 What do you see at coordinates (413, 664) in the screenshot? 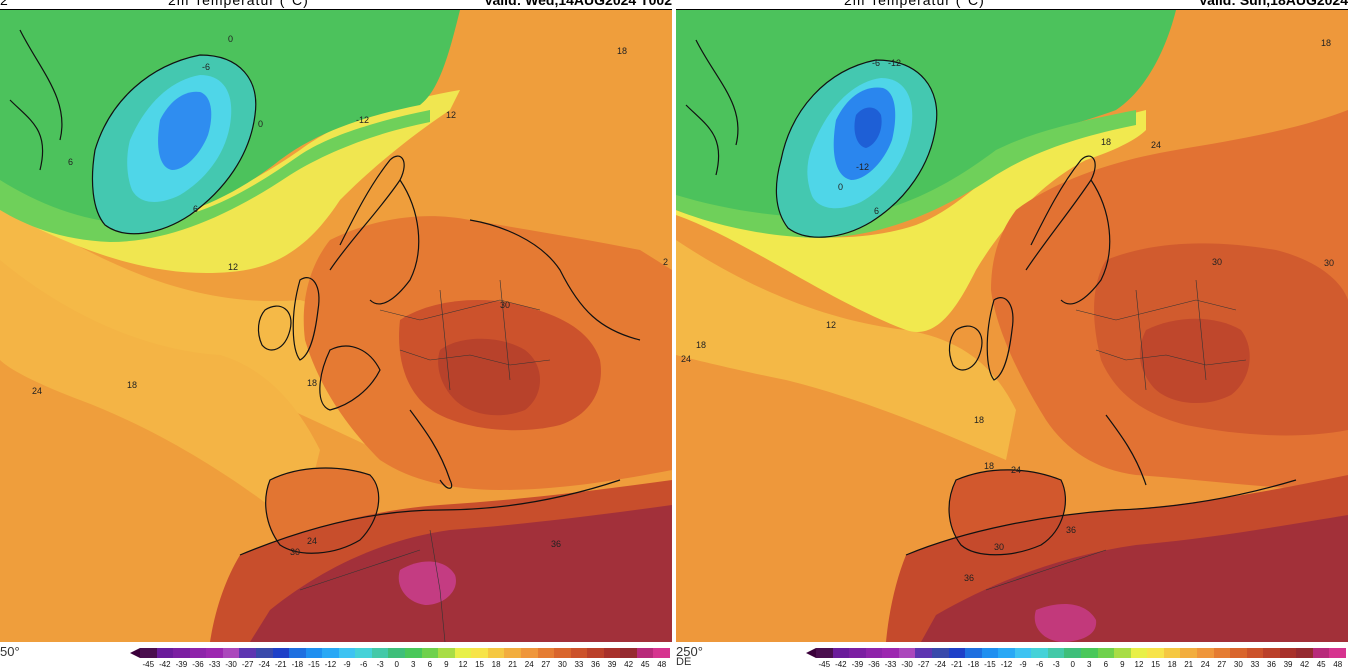
I see `colorbar-tick-label: 3` at bounding box center [413, 664].